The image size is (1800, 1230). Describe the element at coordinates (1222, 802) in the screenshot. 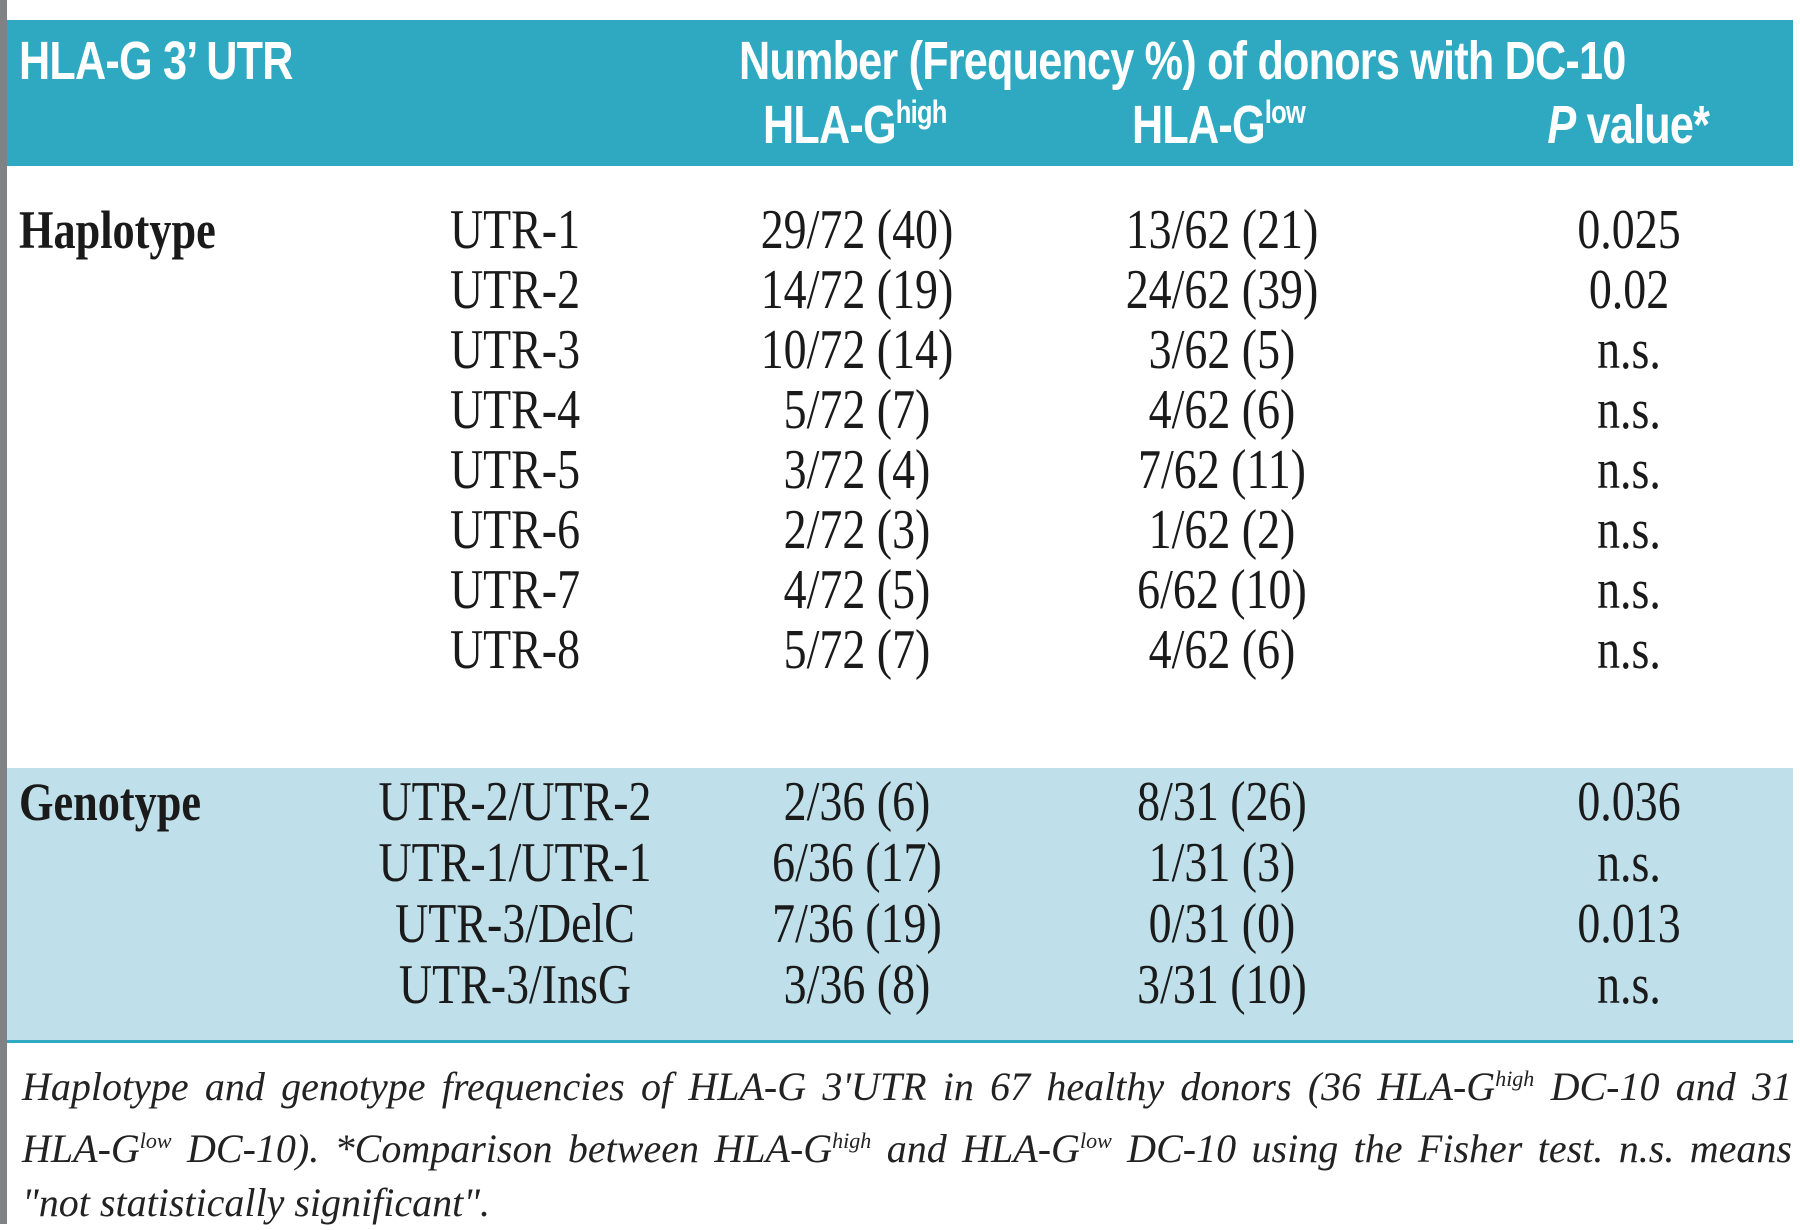

I see `genotype-cell-low: 8/31 (26)` at that location.